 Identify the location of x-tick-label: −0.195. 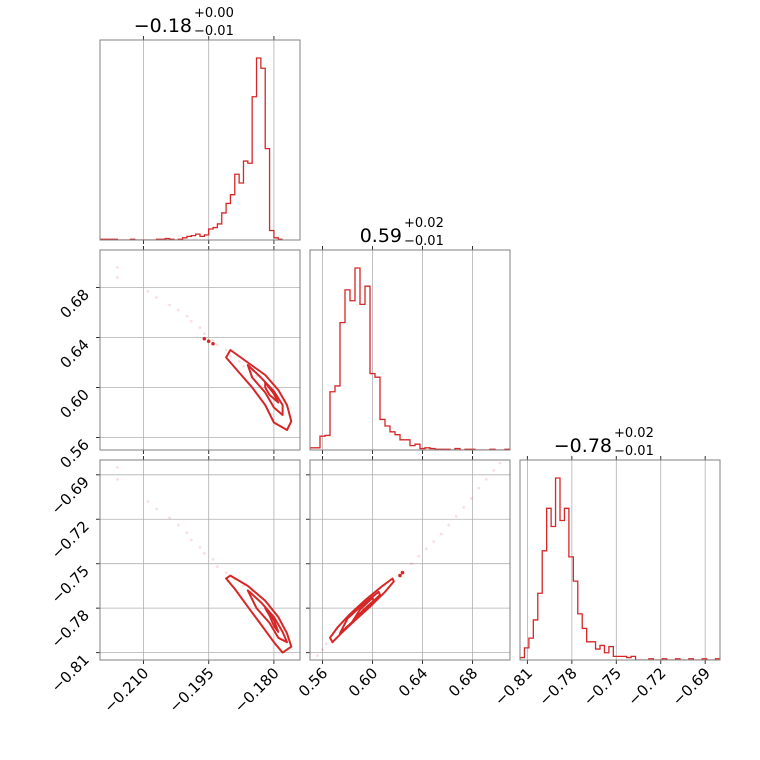
(192, 690).